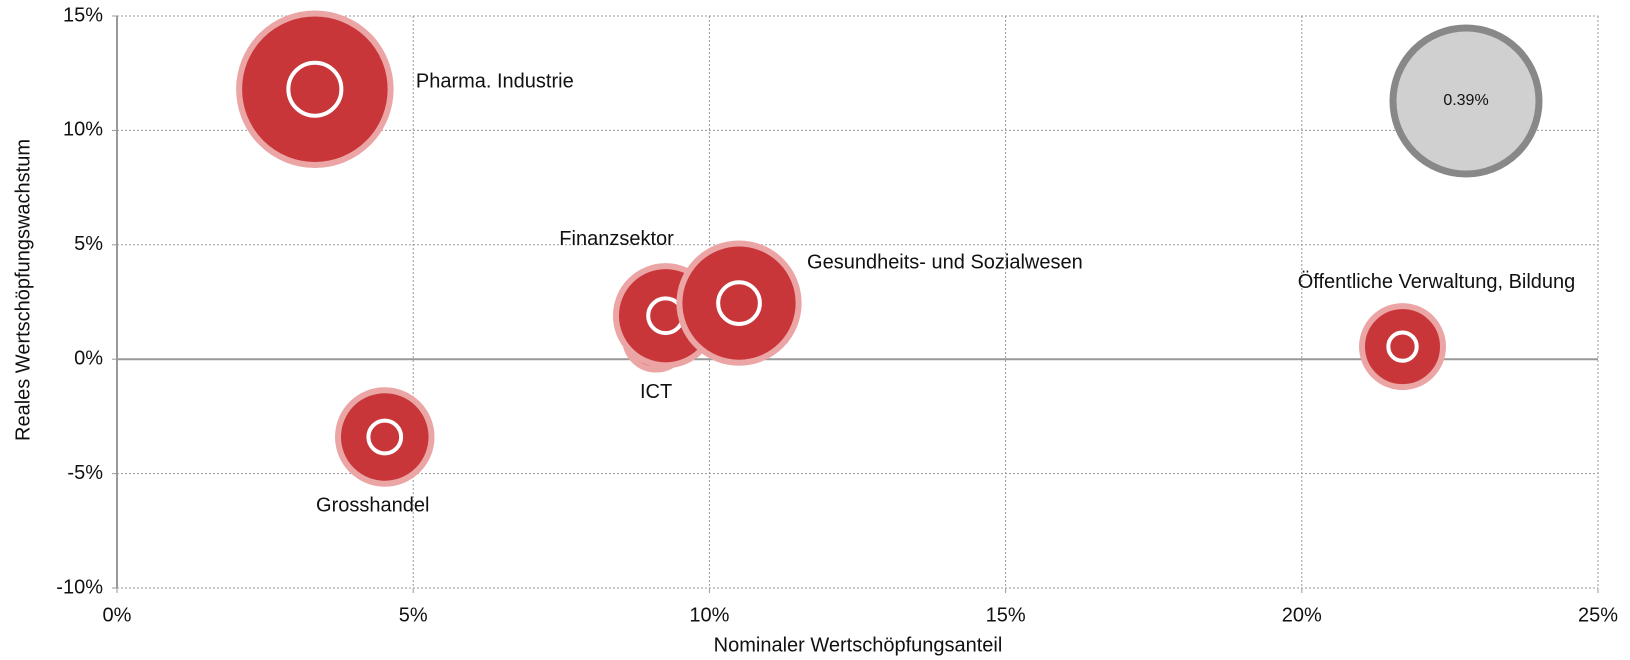  Describe the element at coordinates (23, 290) in the screenshot. I see `y-axis-title: Reales Wertschöpfungswachstum` at that location.